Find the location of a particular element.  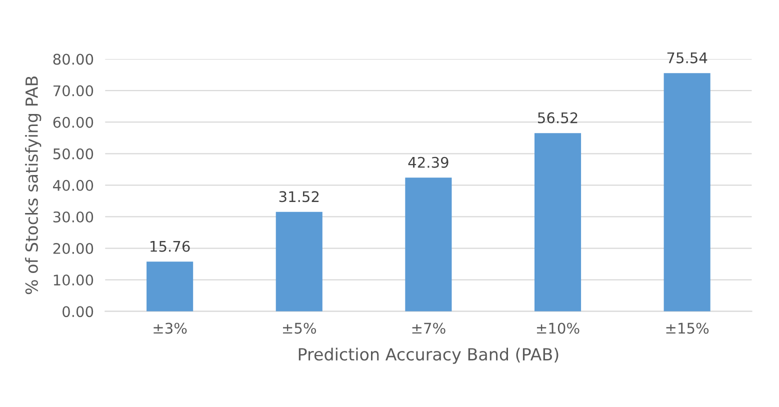

data-label: 56.52 is located at coordinates (558, 118).